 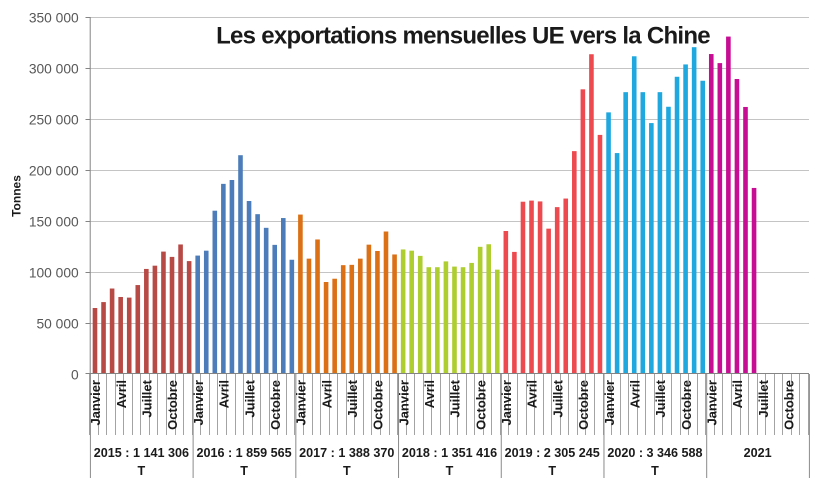 What do you see at coordinates (54, 273) in the screenshot?
I see `svg-text: 100 000` at bounding box center [54, 273].